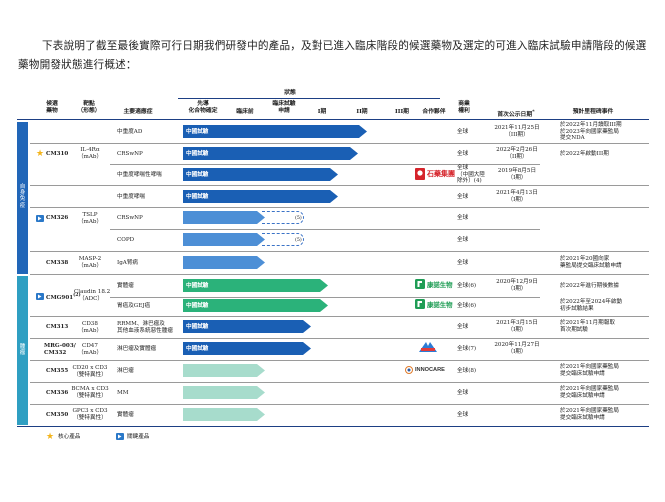  What do you see at coordinates (126, 240) in the screenshot?
I see `indication: COPD` at bounding box center [126, 240].